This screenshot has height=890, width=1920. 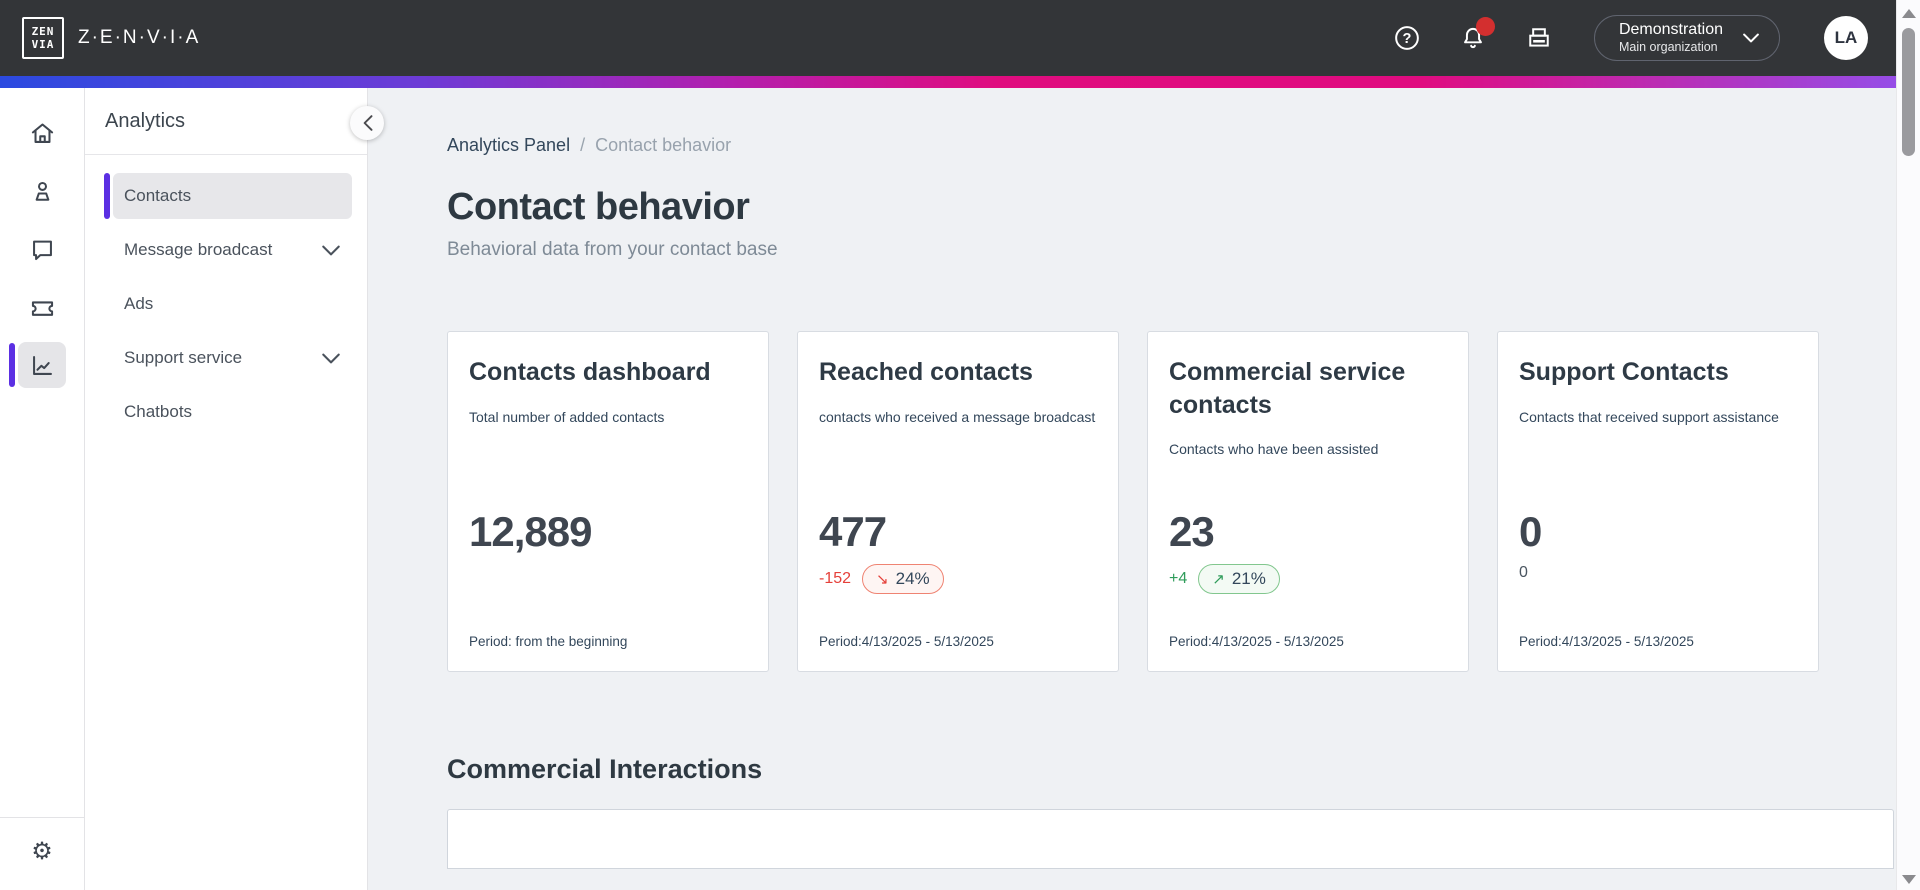 I want to click on card-description: Contacts who have been assisted, so click(x=1274, y=449).